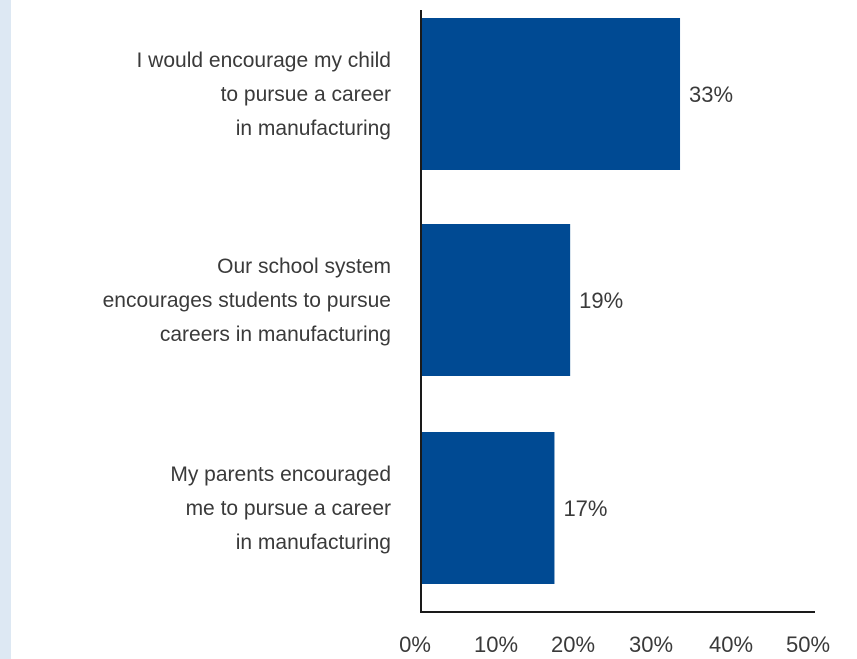 This screenshot has width=857, height=659. Describe the element at coordinates (313, 128) in the screenshot. I see `category-label-1-line-3: in manufacturing` at that location.